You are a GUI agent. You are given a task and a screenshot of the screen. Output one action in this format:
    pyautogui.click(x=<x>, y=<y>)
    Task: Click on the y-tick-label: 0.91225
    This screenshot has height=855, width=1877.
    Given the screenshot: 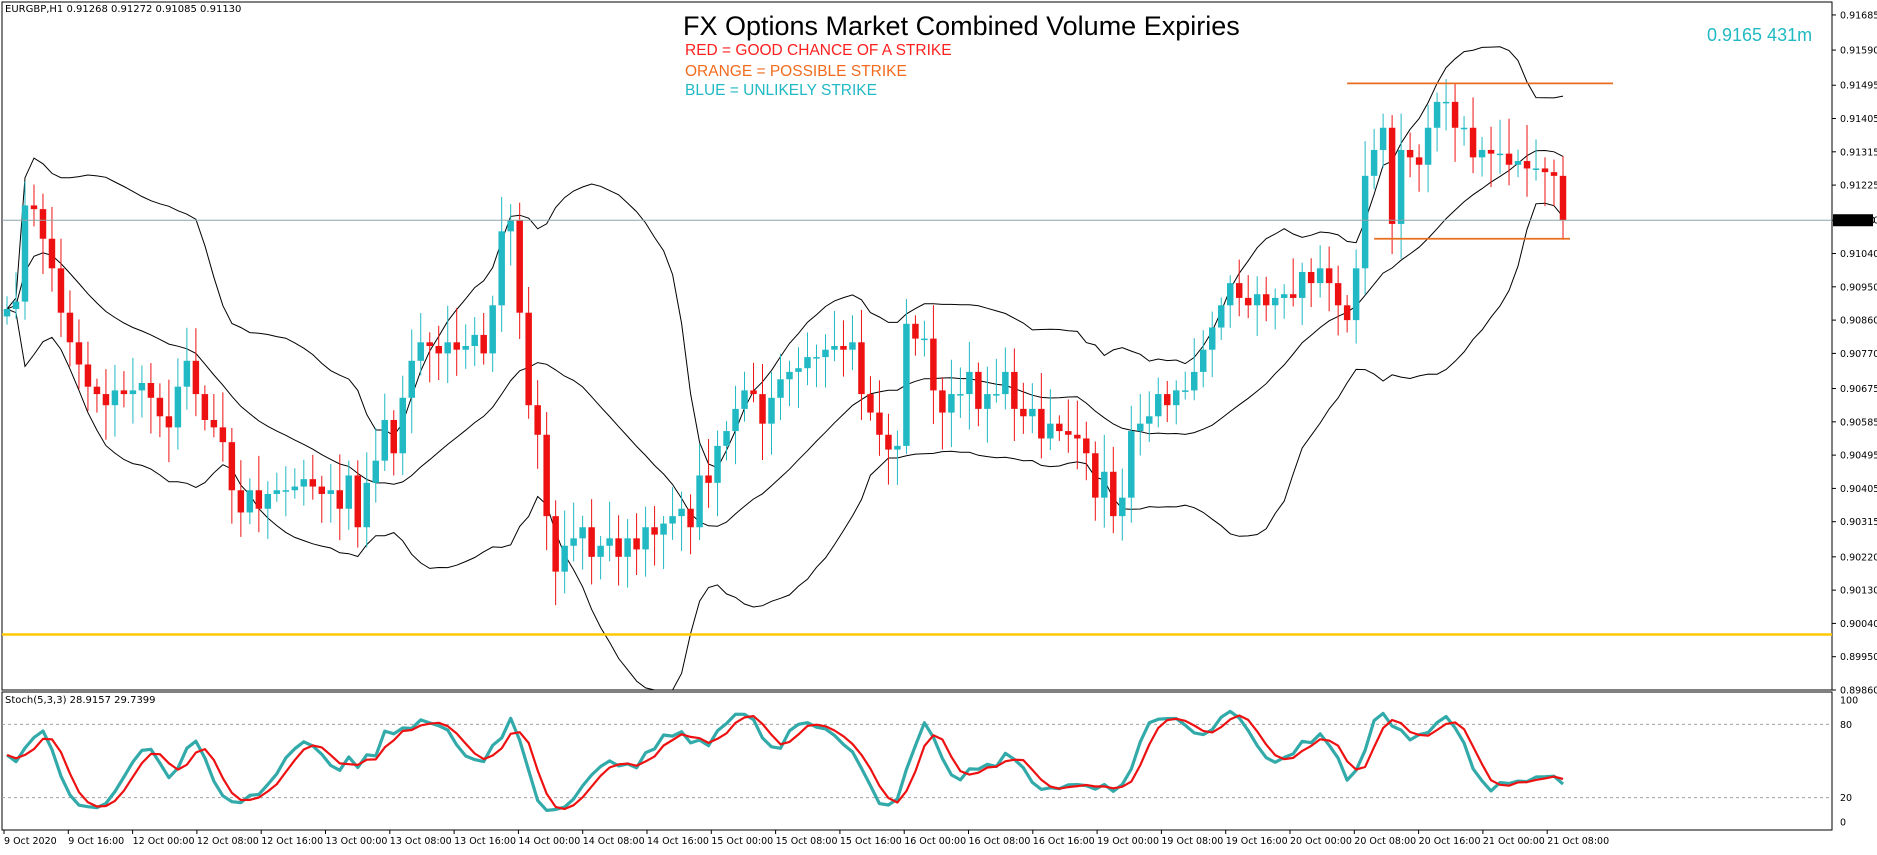 What is the action you would take?
    pyautogui.click(x=1858, y=186)
    